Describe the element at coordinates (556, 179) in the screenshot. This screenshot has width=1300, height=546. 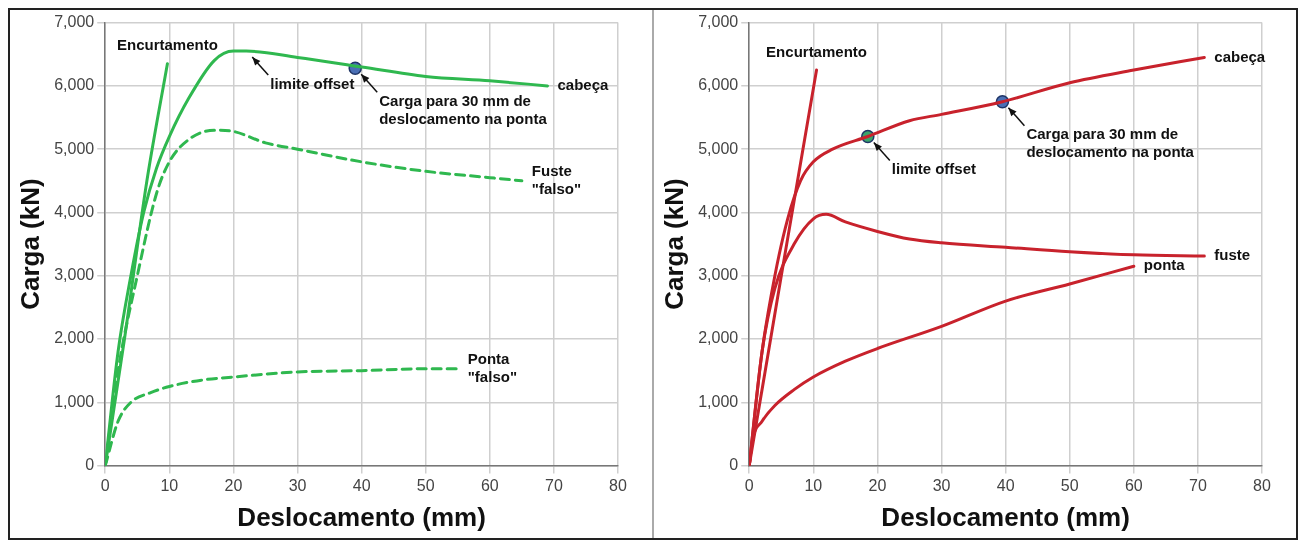
I see `series-label: Fuste "falso"` at that location.